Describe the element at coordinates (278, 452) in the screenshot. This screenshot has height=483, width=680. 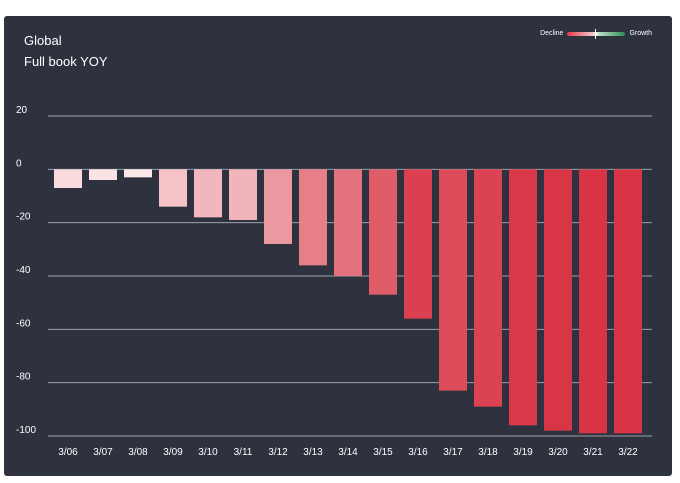
I see `x-tick-label: 3/12` at that location.